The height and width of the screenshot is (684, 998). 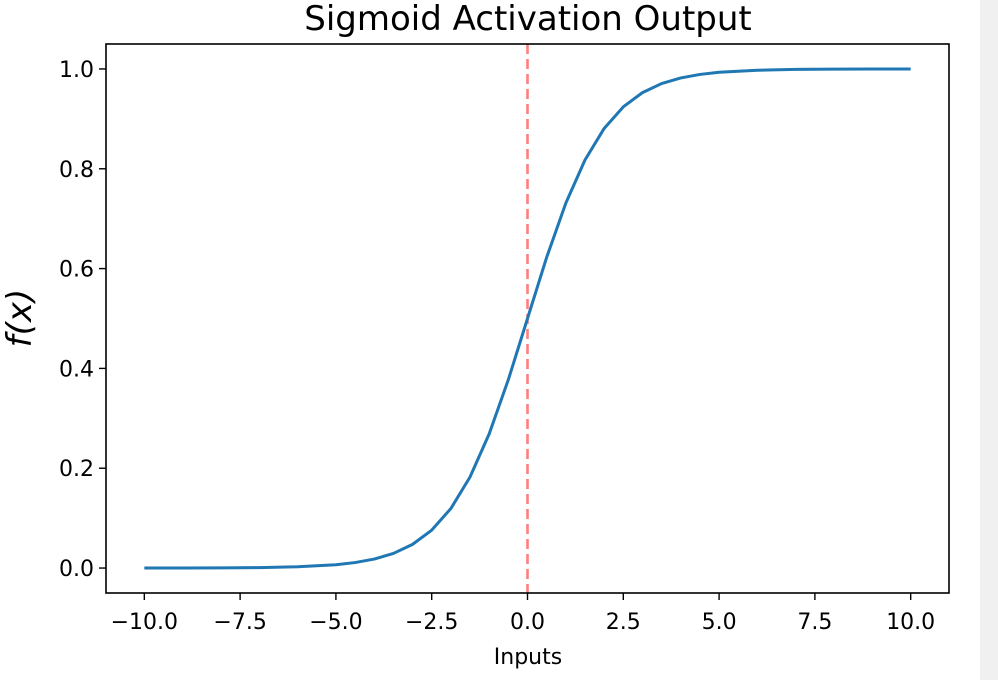 What do you see at coordinates (719, 622) in the screenshot?
I see `x-tick-label-6: 5.0` at bounding box center [719, 622].